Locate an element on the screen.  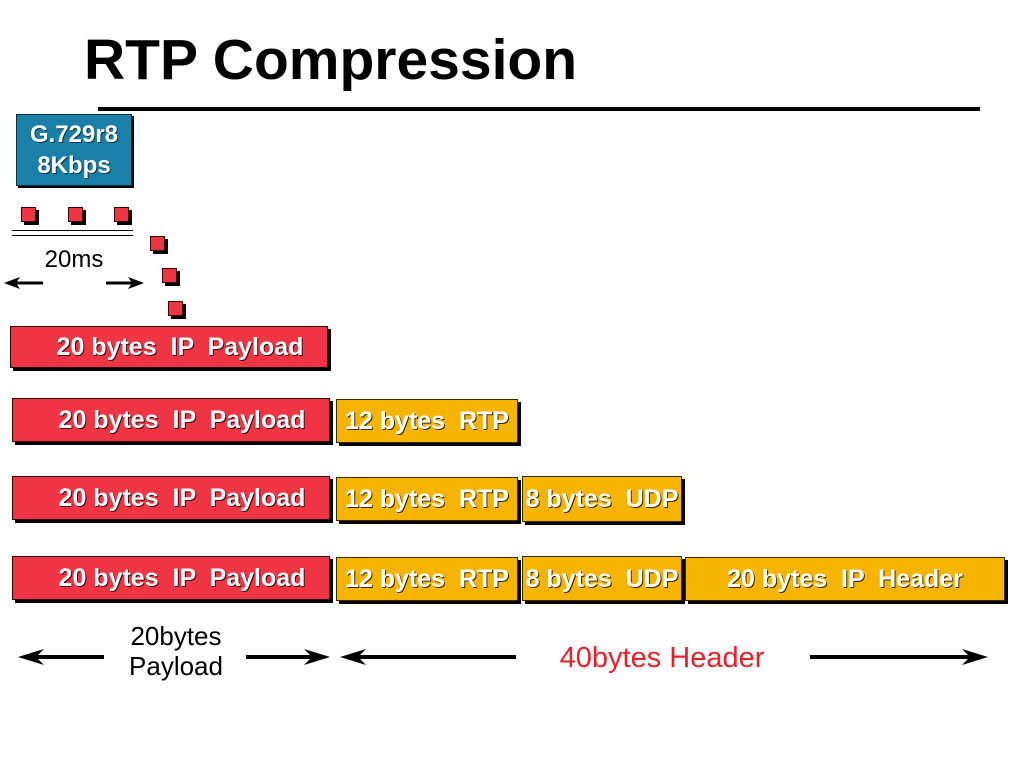
header-span-label: 40bytes Header is located at coordinates (662, 658).